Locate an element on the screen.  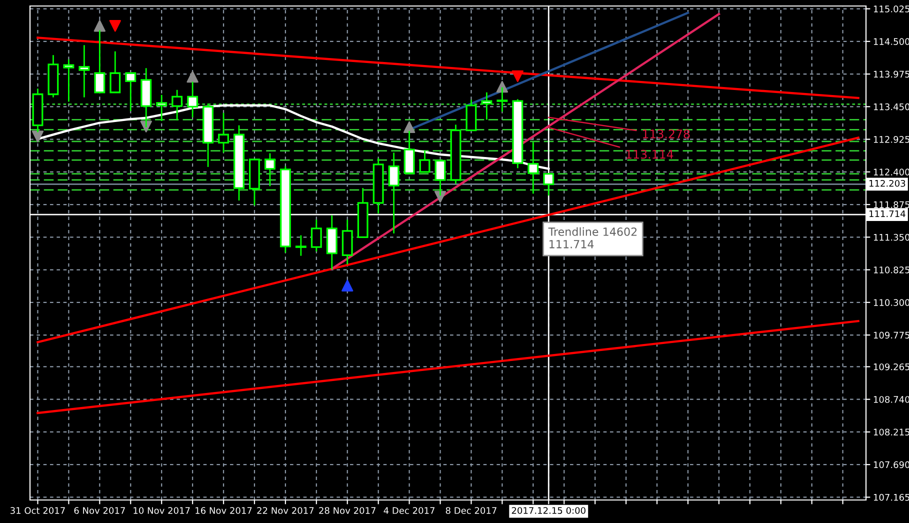
x-tick-label: 28 Nov 2017 is located at coordinates (347, 510).